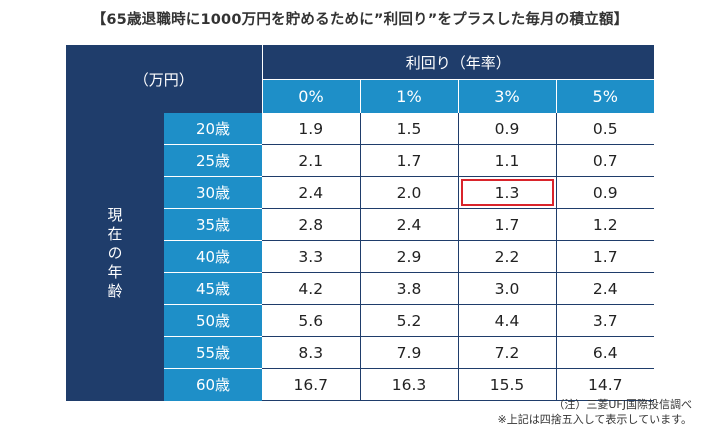 Image resolution: width=720 pixels, height=430 pixels. Describe the element at coordinates (409, 288) in the screenshot. I see `value-cell: 3.8` at that location.